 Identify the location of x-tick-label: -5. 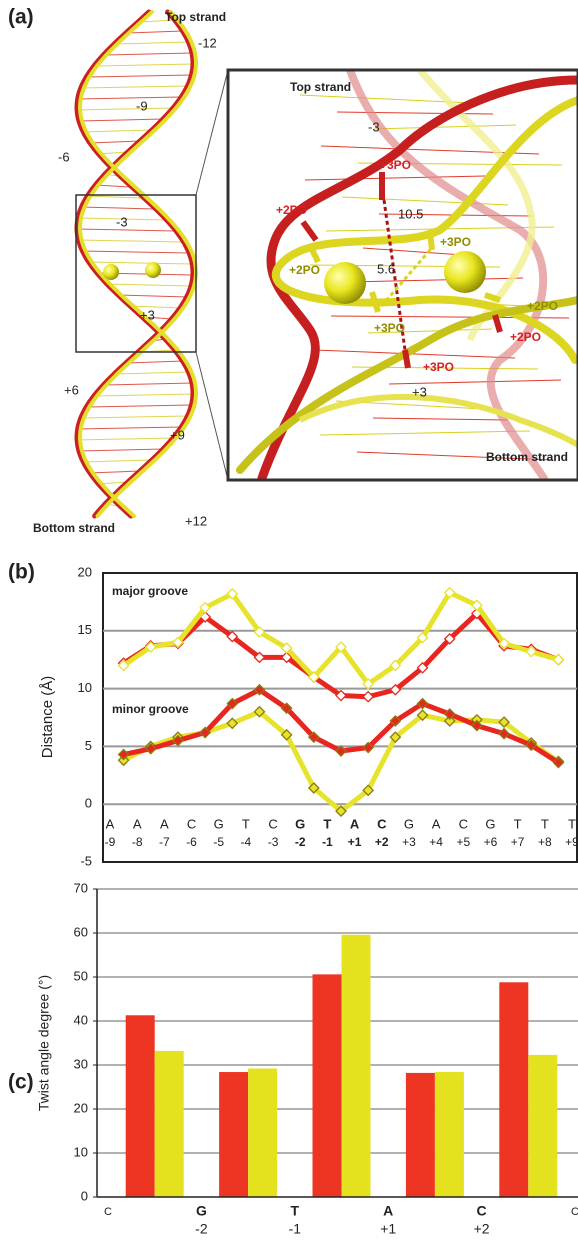
(218, 842).